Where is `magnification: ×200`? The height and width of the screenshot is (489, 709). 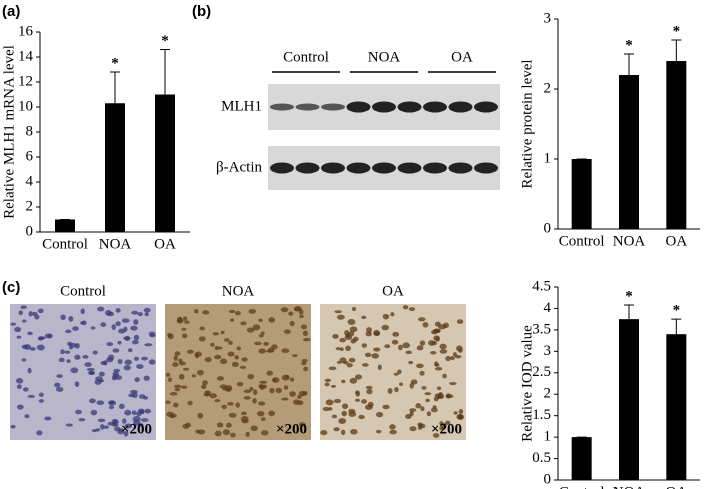
magnification: ×200 is located at coordinates (291, 429).